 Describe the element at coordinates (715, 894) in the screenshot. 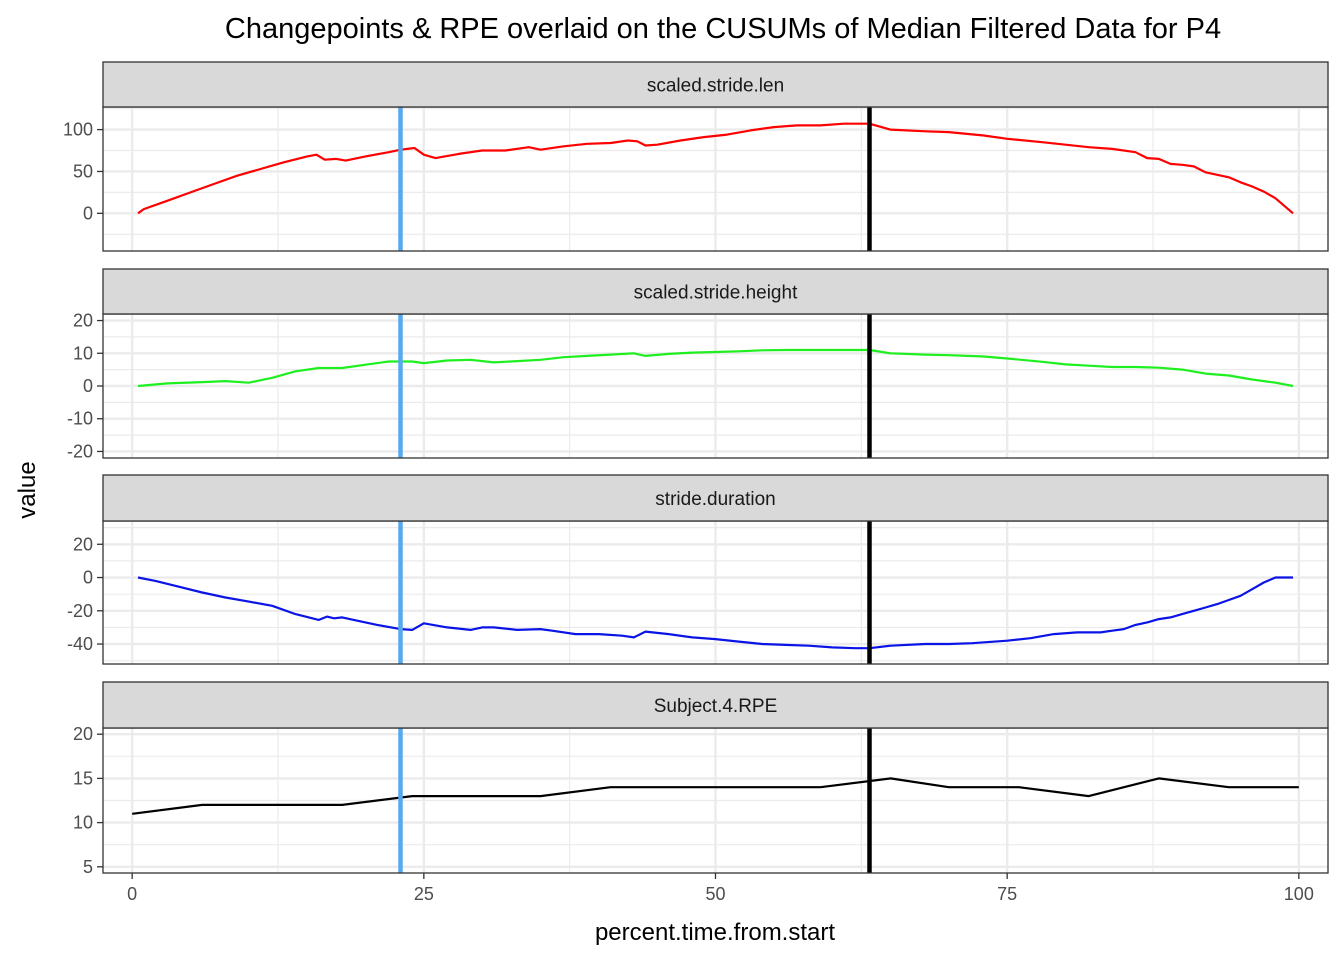

I see `x-tick-label: 50` at that location.